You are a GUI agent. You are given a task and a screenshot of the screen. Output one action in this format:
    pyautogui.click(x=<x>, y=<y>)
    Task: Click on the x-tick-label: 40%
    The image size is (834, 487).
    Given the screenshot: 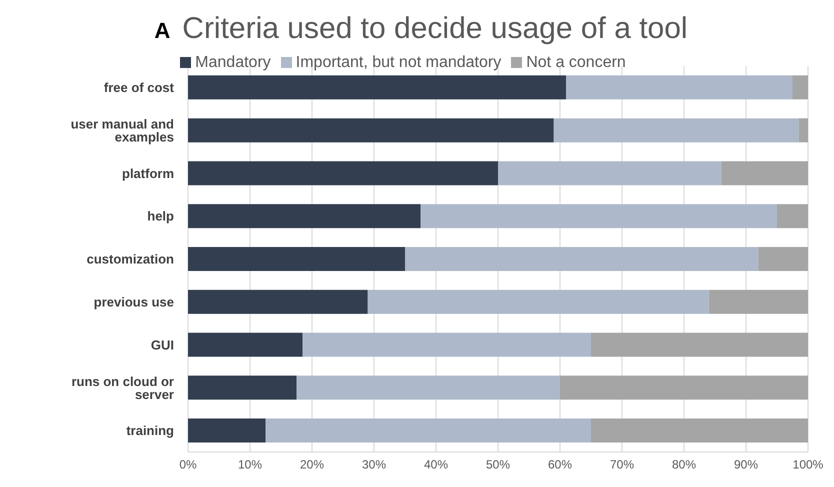 What is the action you would take?
    pyautogui.click(x=436, y=465)
    